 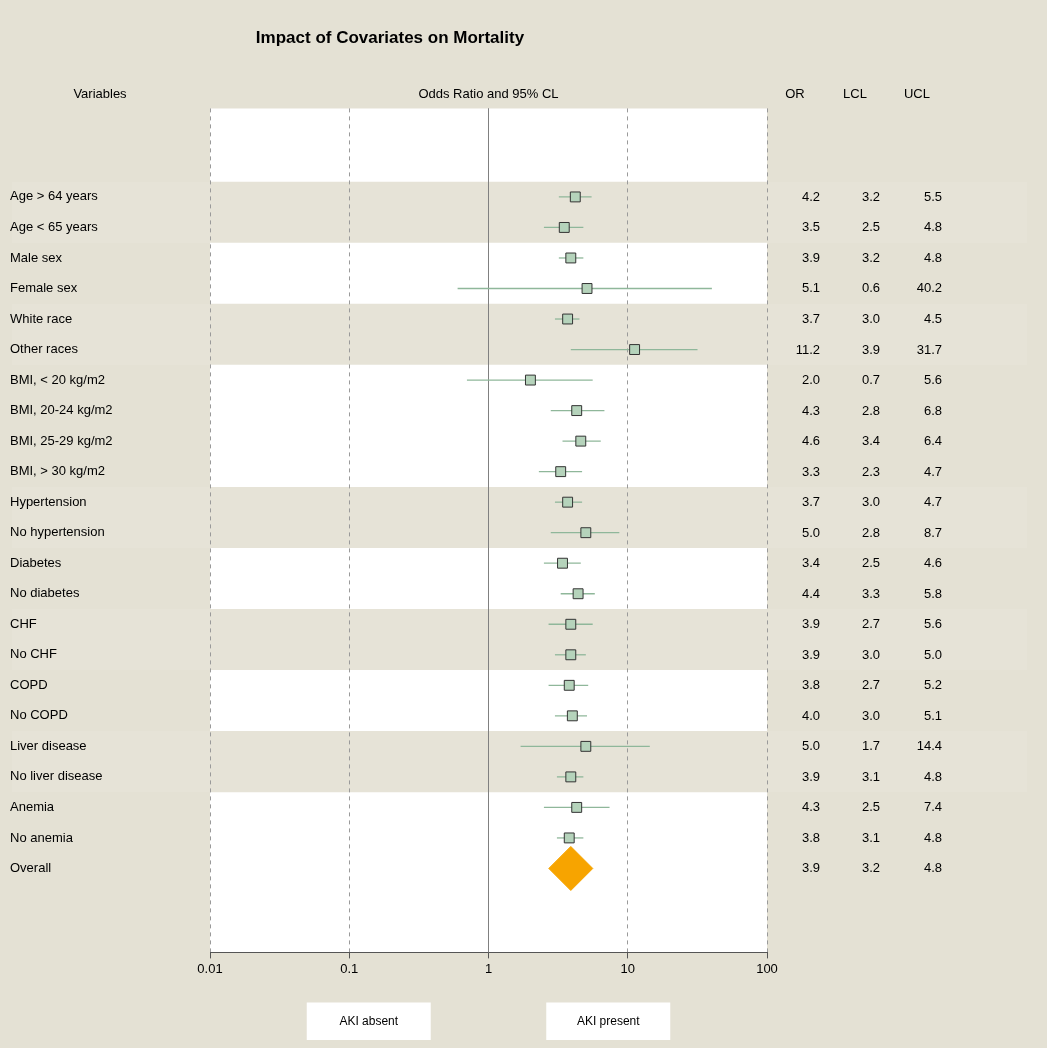 I want to click on y-tick-label: No CHF, so click(x=34, y=654).